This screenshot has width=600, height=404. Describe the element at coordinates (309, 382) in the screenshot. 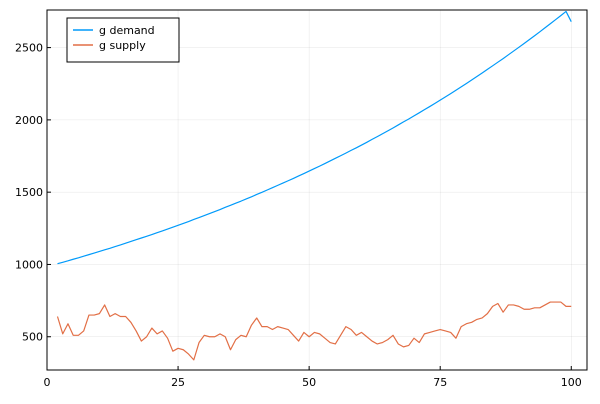

I see `x-tick-label: 50` at that location.